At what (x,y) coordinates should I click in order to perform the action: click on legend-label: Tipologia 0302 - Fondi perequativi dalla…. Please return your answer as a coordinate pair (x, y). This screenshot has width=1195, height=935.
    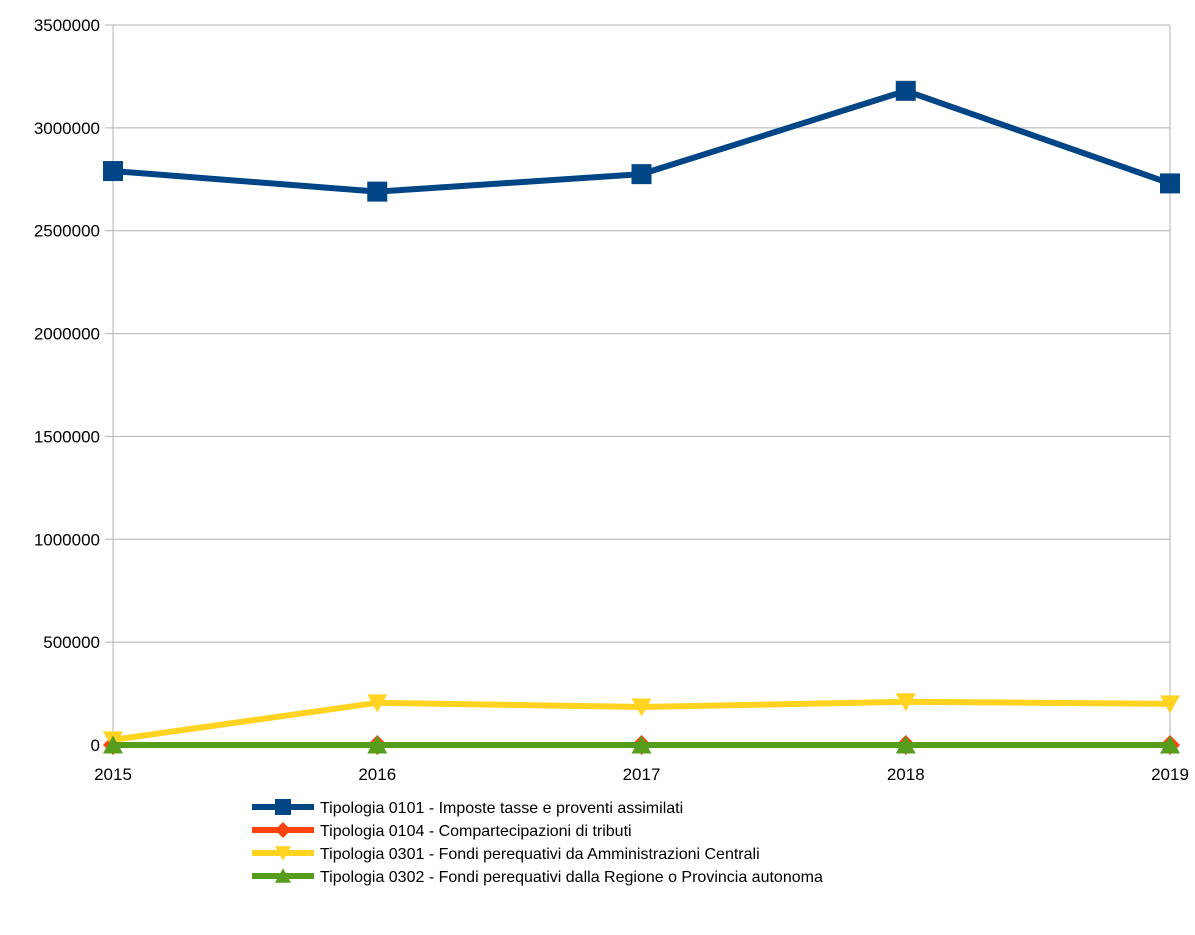
    Looking at the image, I should click on (571, 877).